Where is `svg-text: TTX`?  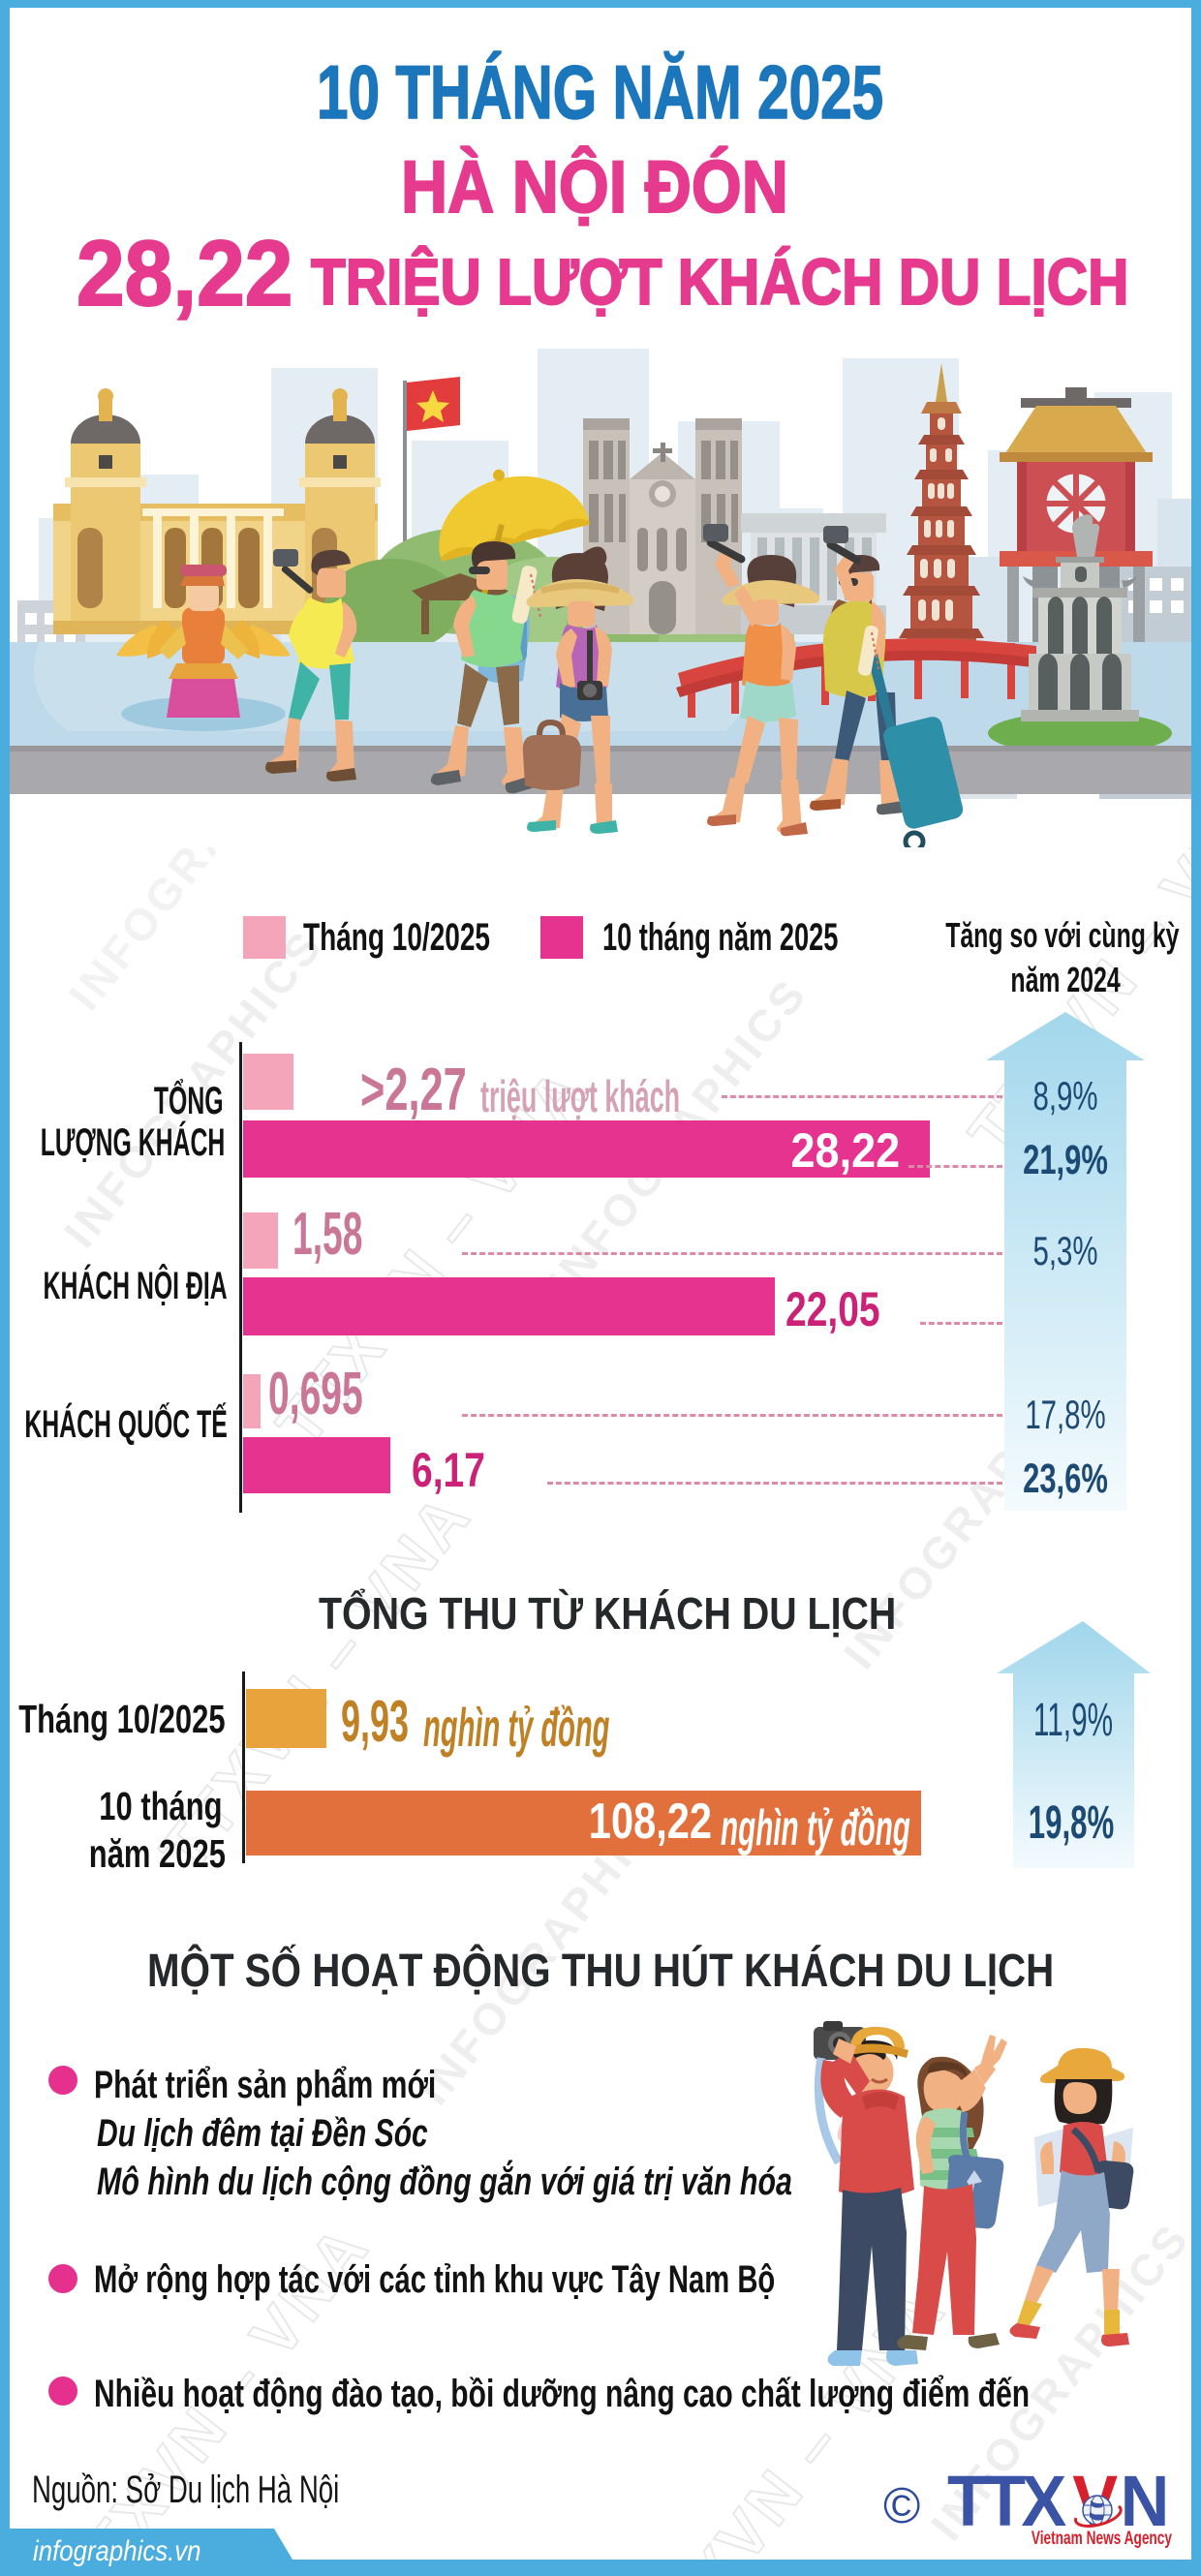
svg-text: TTX is located at coordinates (1006, 2505).